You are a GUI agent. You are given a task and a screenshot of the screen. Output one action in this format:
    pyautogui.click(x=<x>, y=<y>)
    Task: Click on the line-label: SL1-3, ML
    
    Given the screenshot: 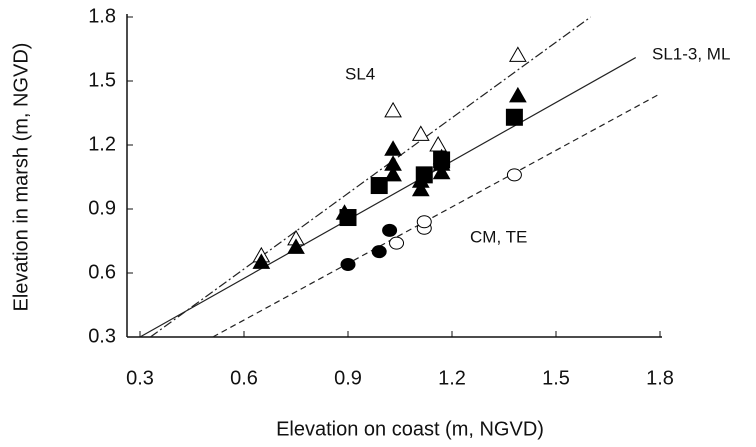 What is the action you would take?
    pyautogui.click(x=691, y=53)
    